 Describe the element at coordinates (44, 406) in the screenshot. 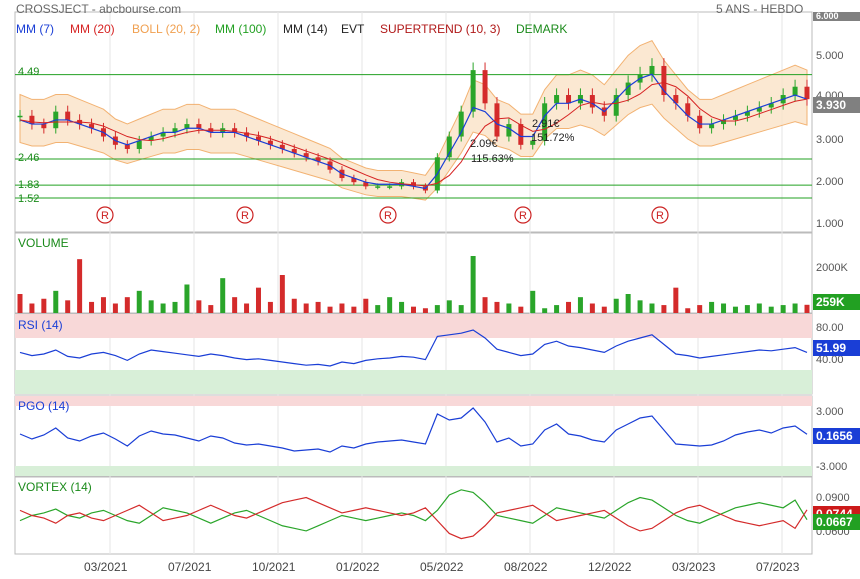

I see `pgo-title: PGO (14)` at that location.